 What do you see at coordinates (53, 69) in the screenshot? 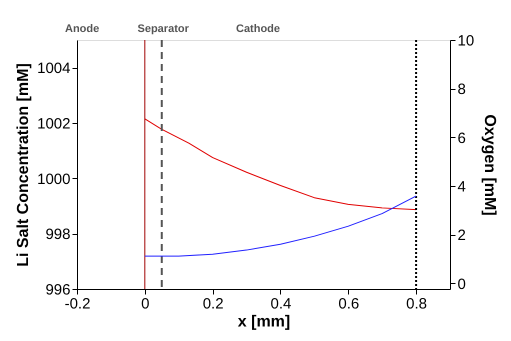
I see `y-tick-label: 1004` at bounding box center [53, 69].